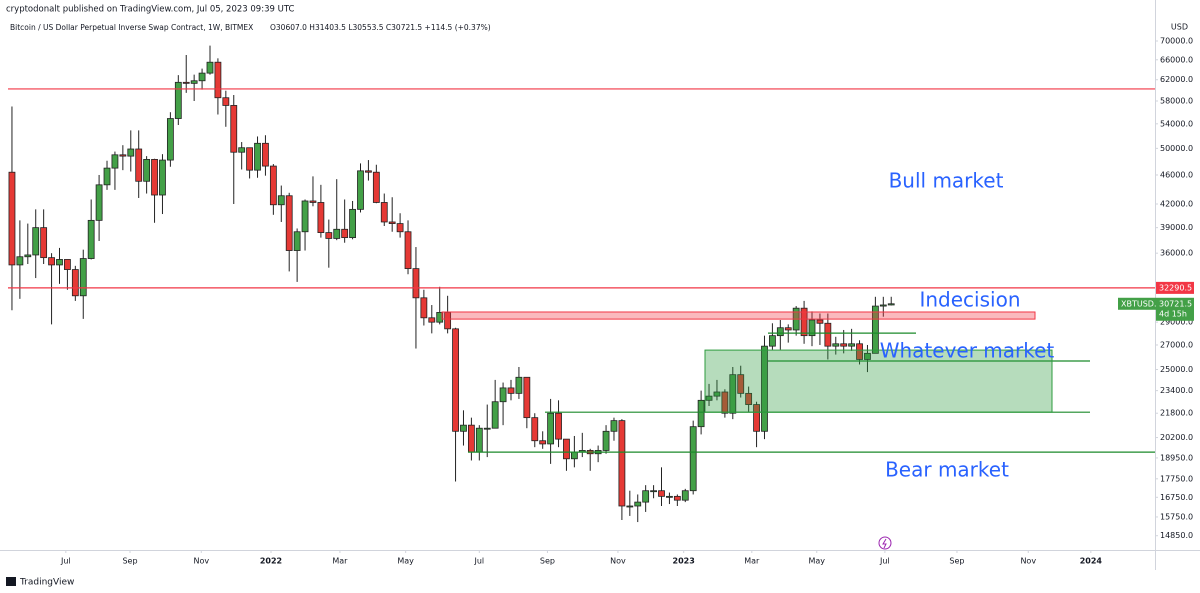  I want to click on y-tick-label: 58000.0, so click(1176, 101).